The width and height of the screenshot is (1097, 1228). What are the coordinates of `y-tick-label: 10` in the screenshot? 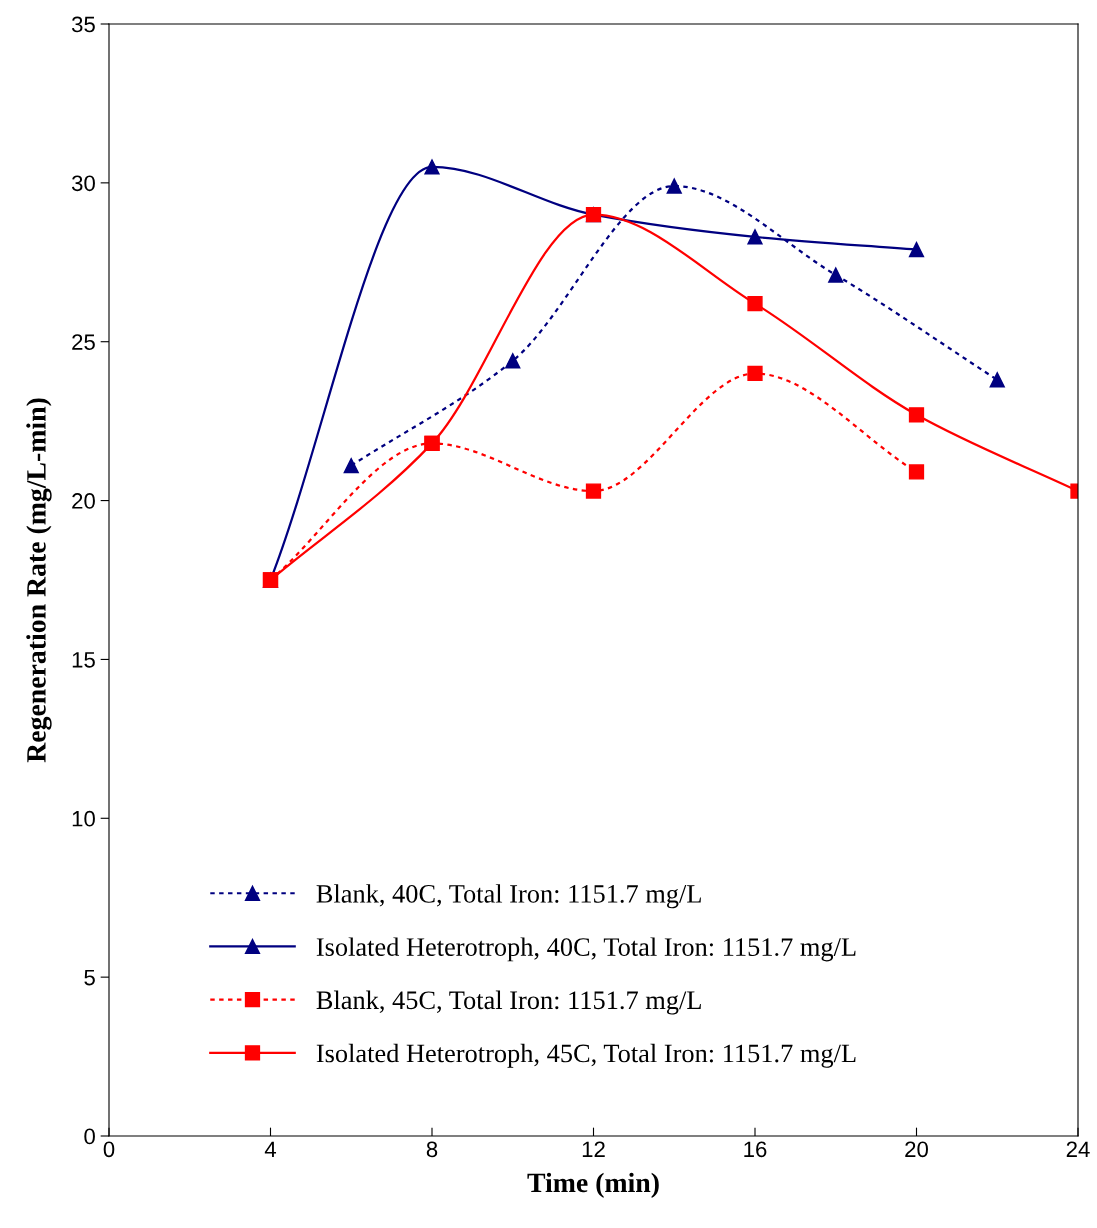 It's located at (83, 818).